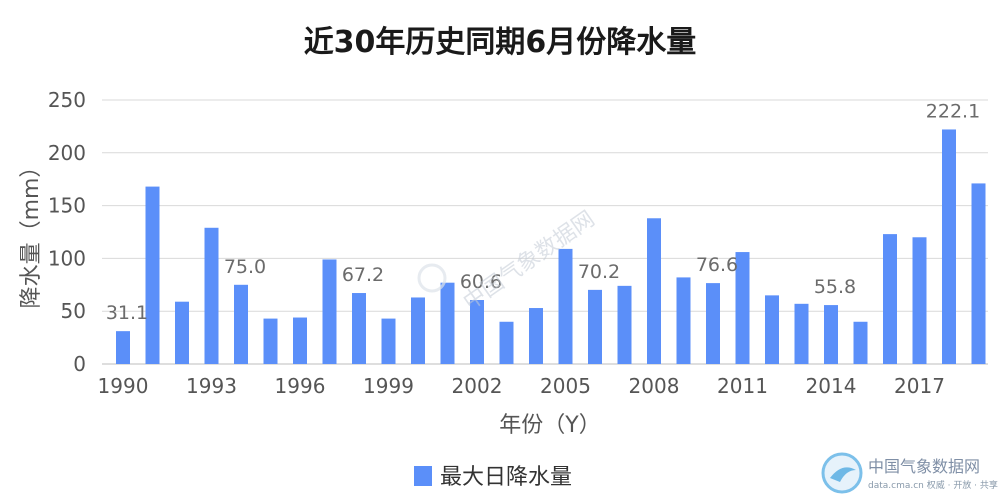  What do you see at coordinates (919, 300) in the screenshot?
I see `bar-2017` at bounding box center [919, 300].